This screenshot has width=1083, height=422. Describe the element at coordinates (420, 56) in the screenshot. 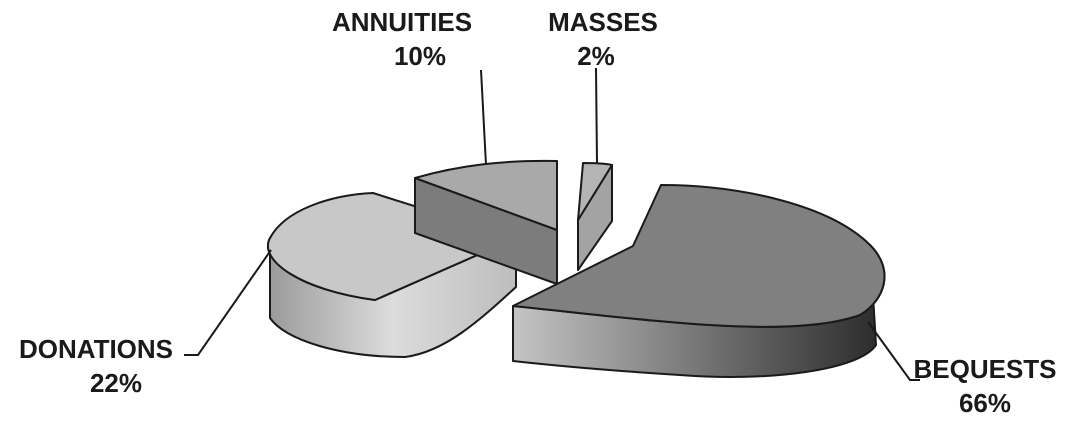

I see `slice-value-annuities: 10%` at that location.